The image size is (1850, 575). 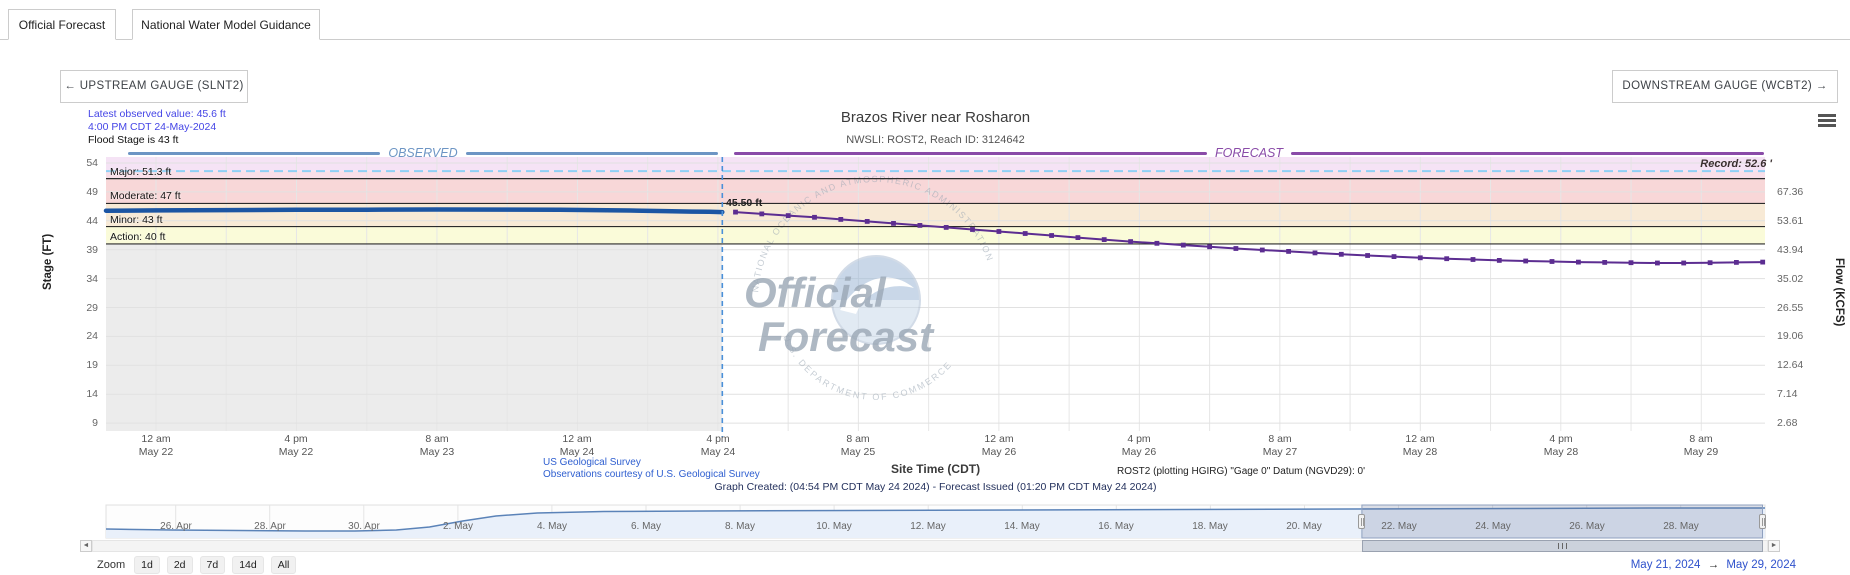 What do you see at coordinates (815, 292) in the screenshot?
I see `svg-text: Official` at bounding box center [815, 292].